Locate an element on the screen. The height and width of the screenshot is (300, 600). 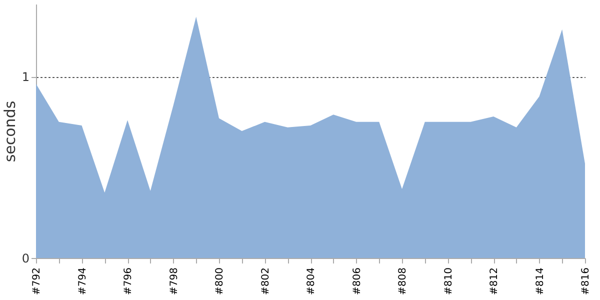
x-tick-label: #810 is located at coordinates (448, 281).